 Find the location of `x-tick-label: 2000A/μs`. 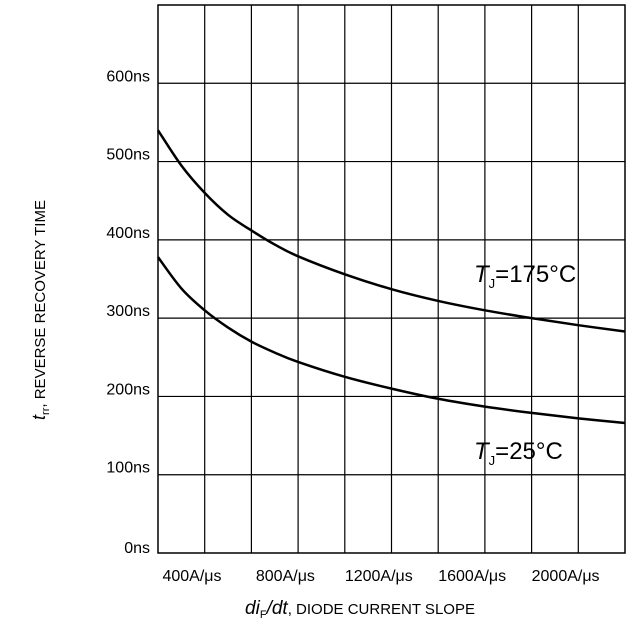

x-tick-label: 2000A/μs is located at coordinates (566, 576).